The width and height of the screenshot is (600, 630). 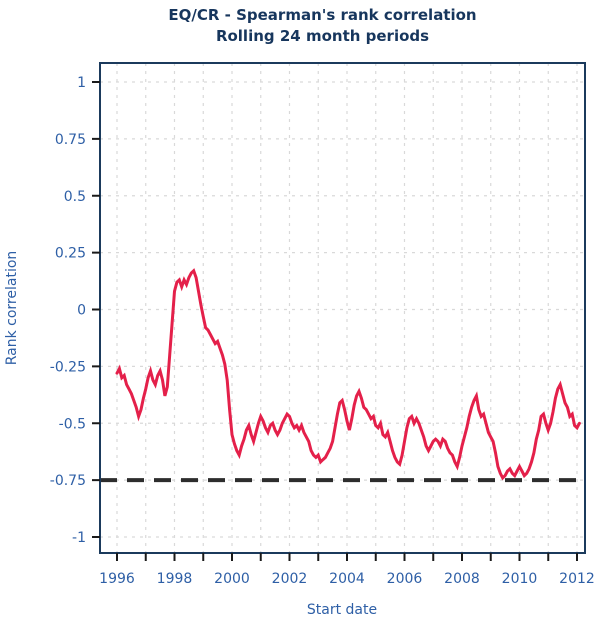 I want to click on y-tick-label: 0.5, so click(x=75, y=197).